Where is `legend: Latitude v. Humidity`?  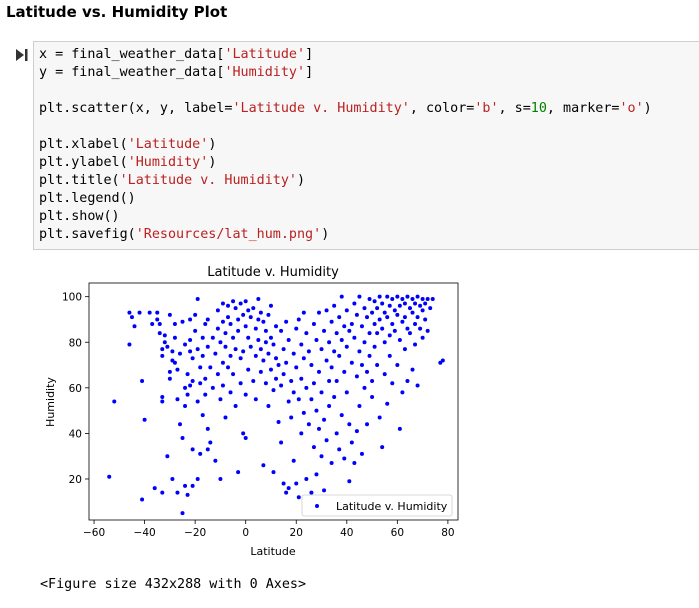
legend: Latitude v. Humidity is located at coordinates (377, 505).